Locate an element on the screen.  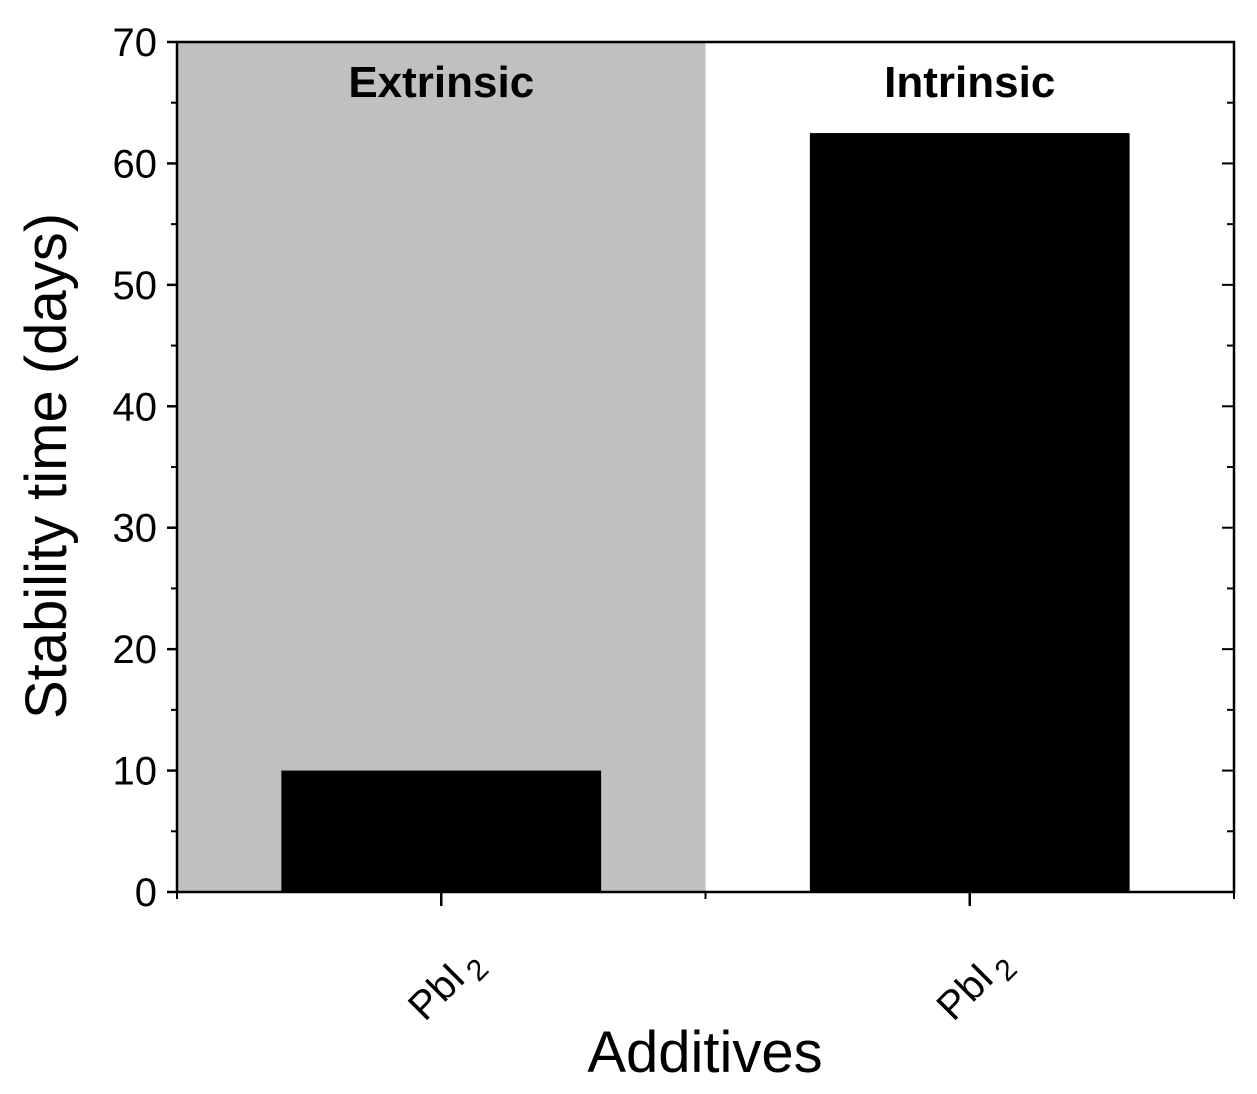
y-tick-label: 0 is located at coordinates (146, 893).